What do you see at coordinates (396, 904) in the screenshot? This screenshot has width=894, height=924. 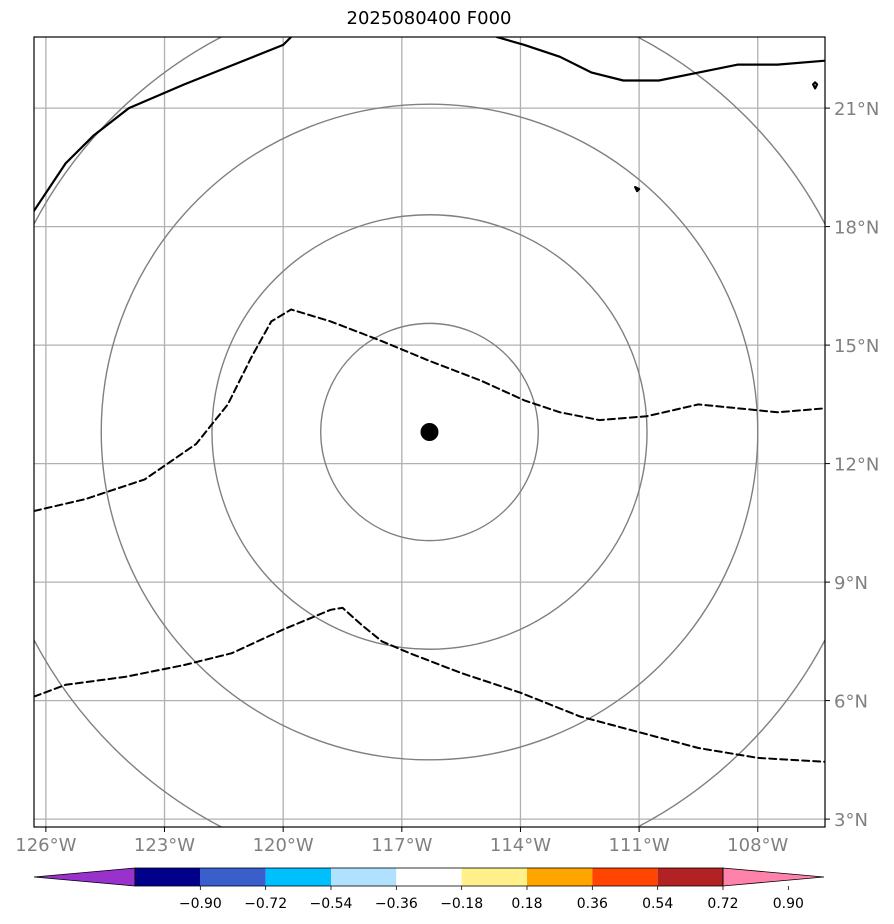 I see `colorbar-label: −0.36` at bounding box center [396, 904].